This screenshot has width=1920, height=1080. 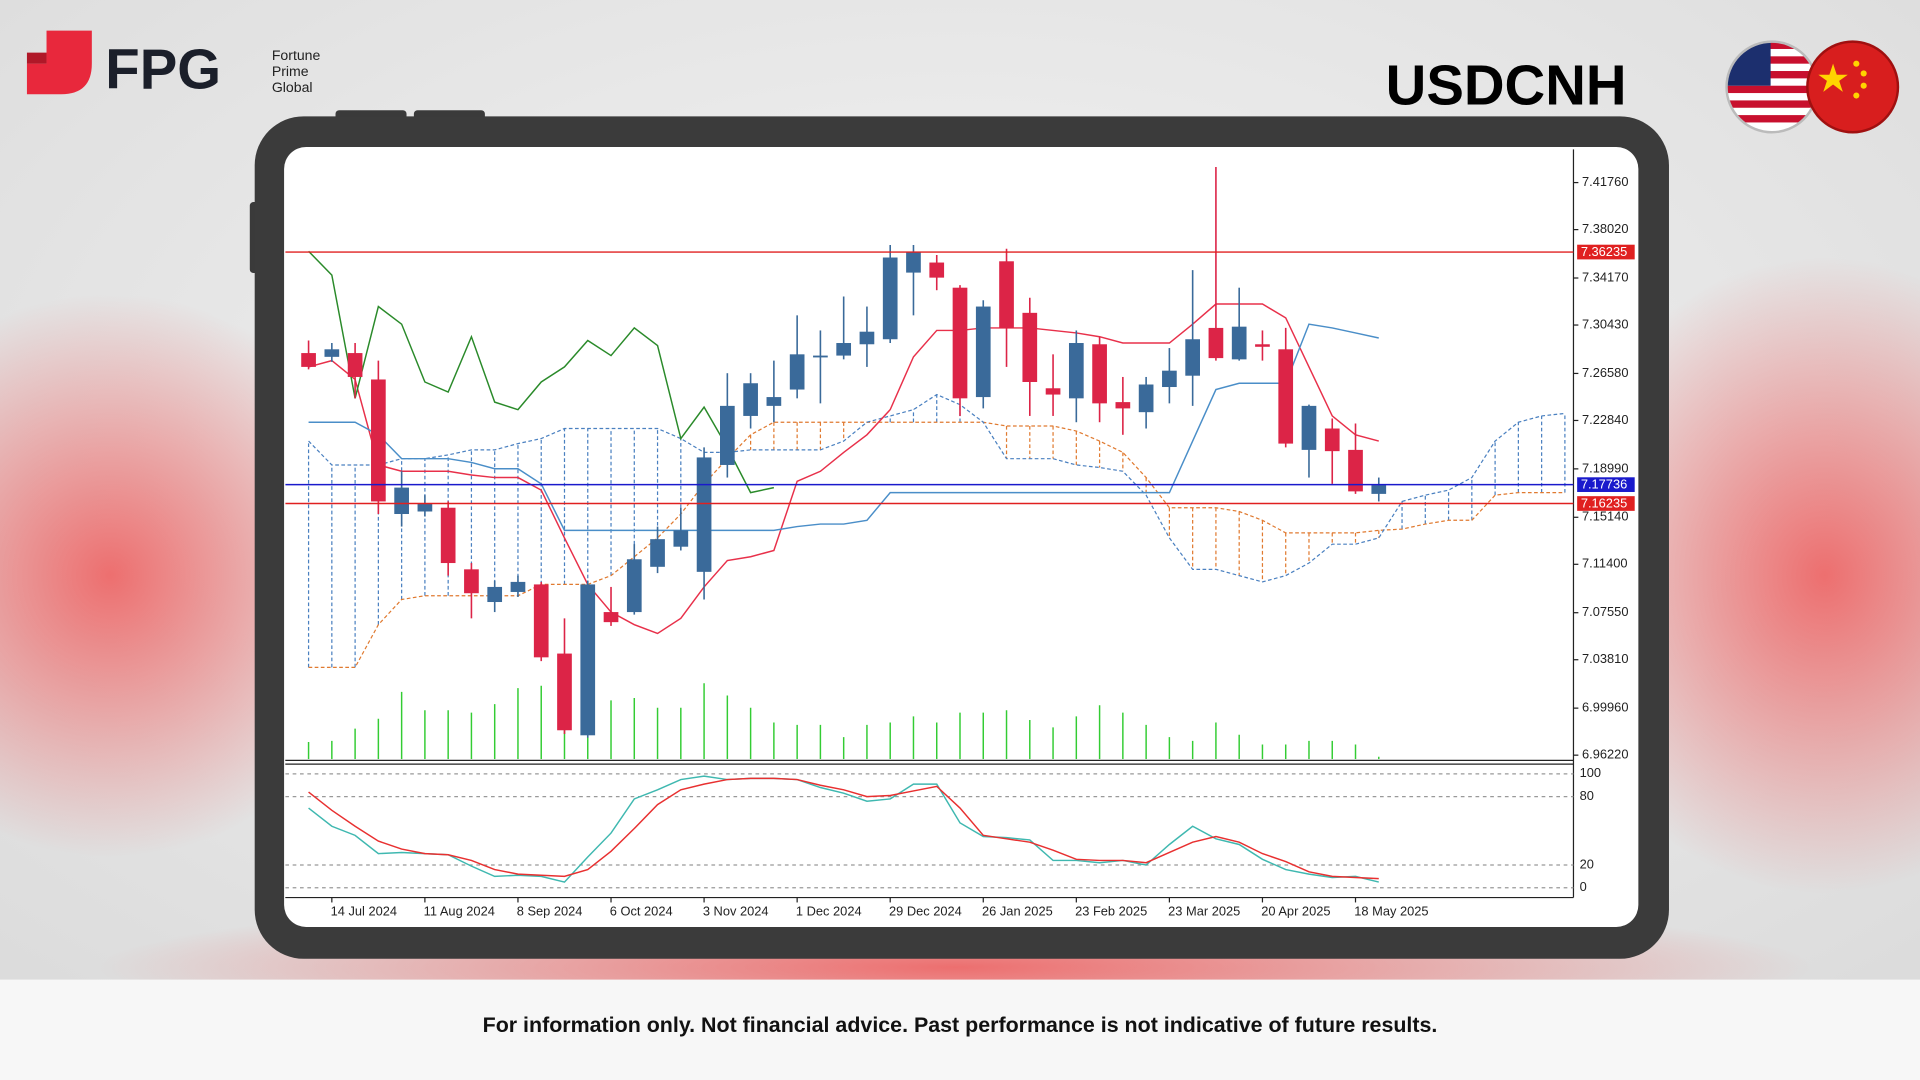 I want to click on x-tick-label: 29 Dec 2024, so click(x=925, y=911).